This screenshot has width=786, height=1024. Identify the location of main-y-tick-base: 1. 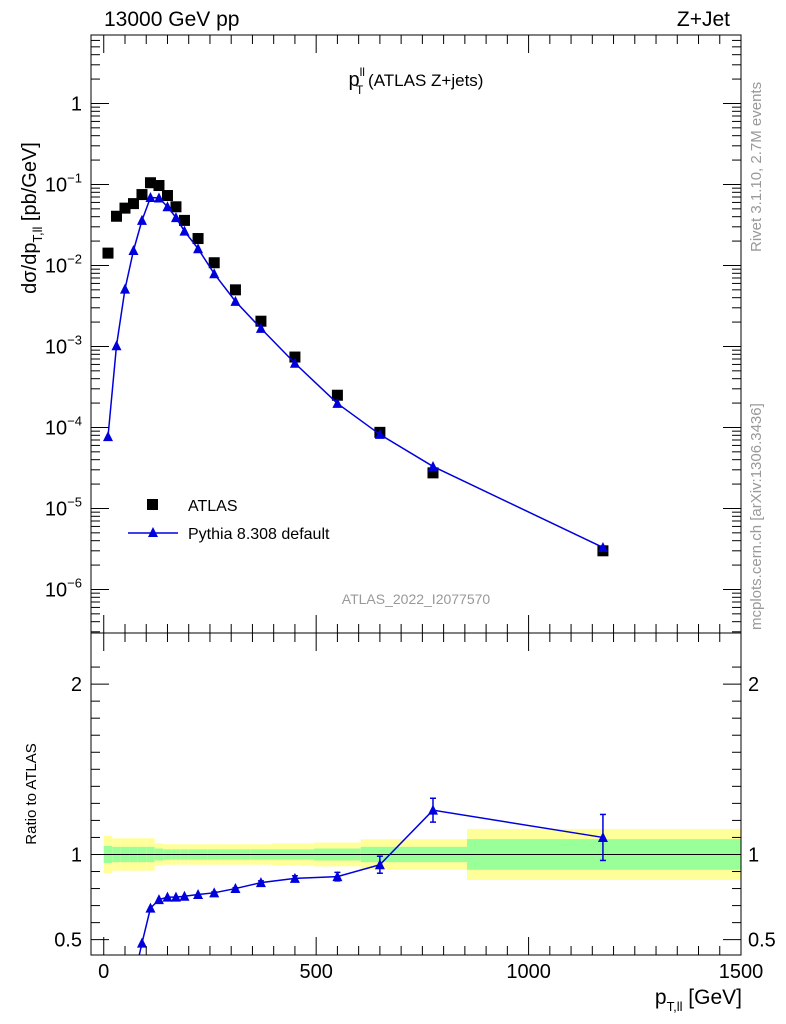
(76, 104).